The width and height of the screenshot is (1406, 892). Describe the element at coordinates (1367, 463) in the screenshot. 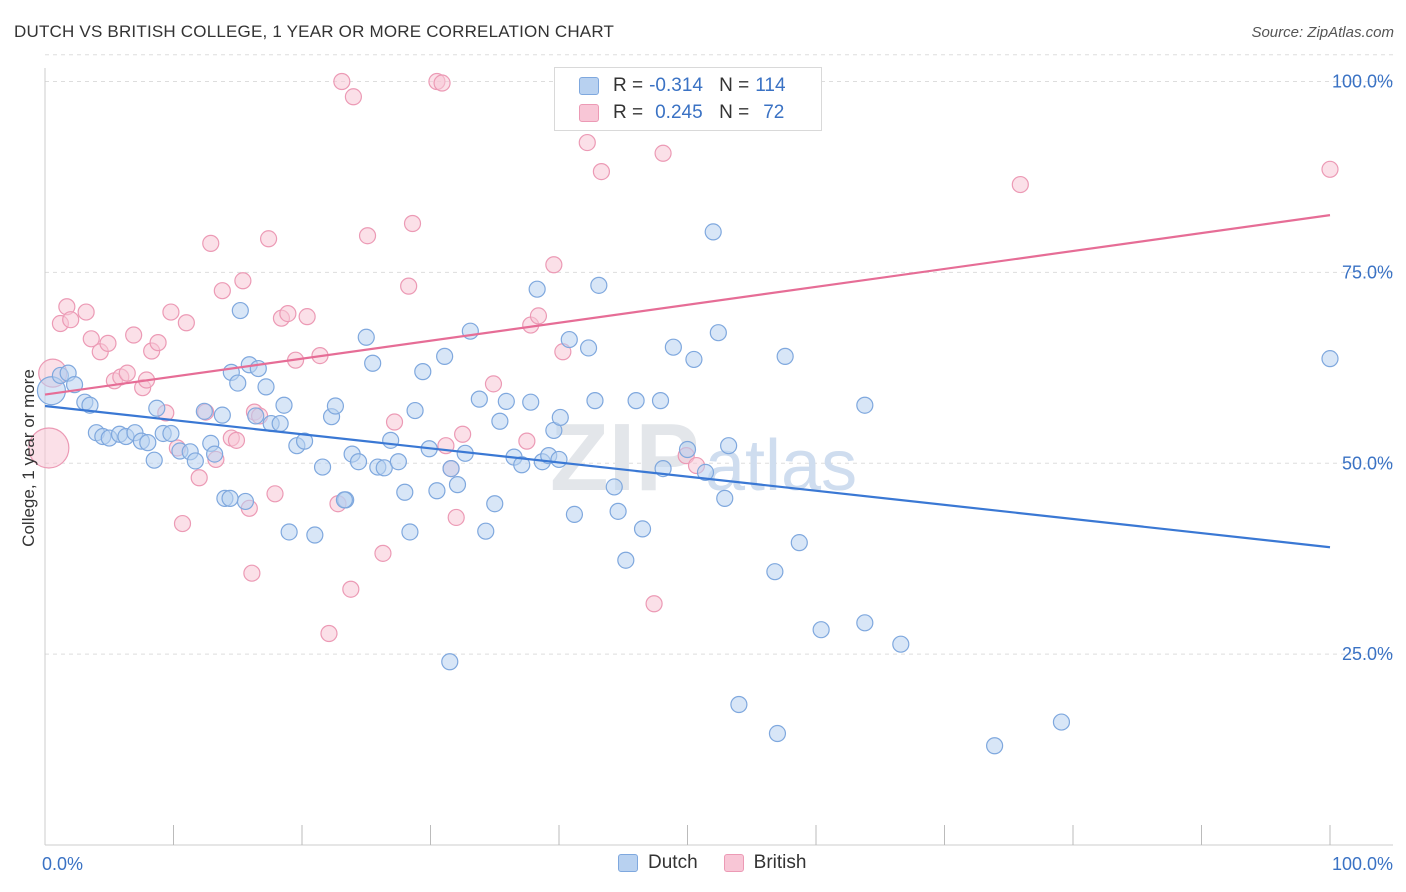

I see `y-tick-label: 50.0%` at that location.